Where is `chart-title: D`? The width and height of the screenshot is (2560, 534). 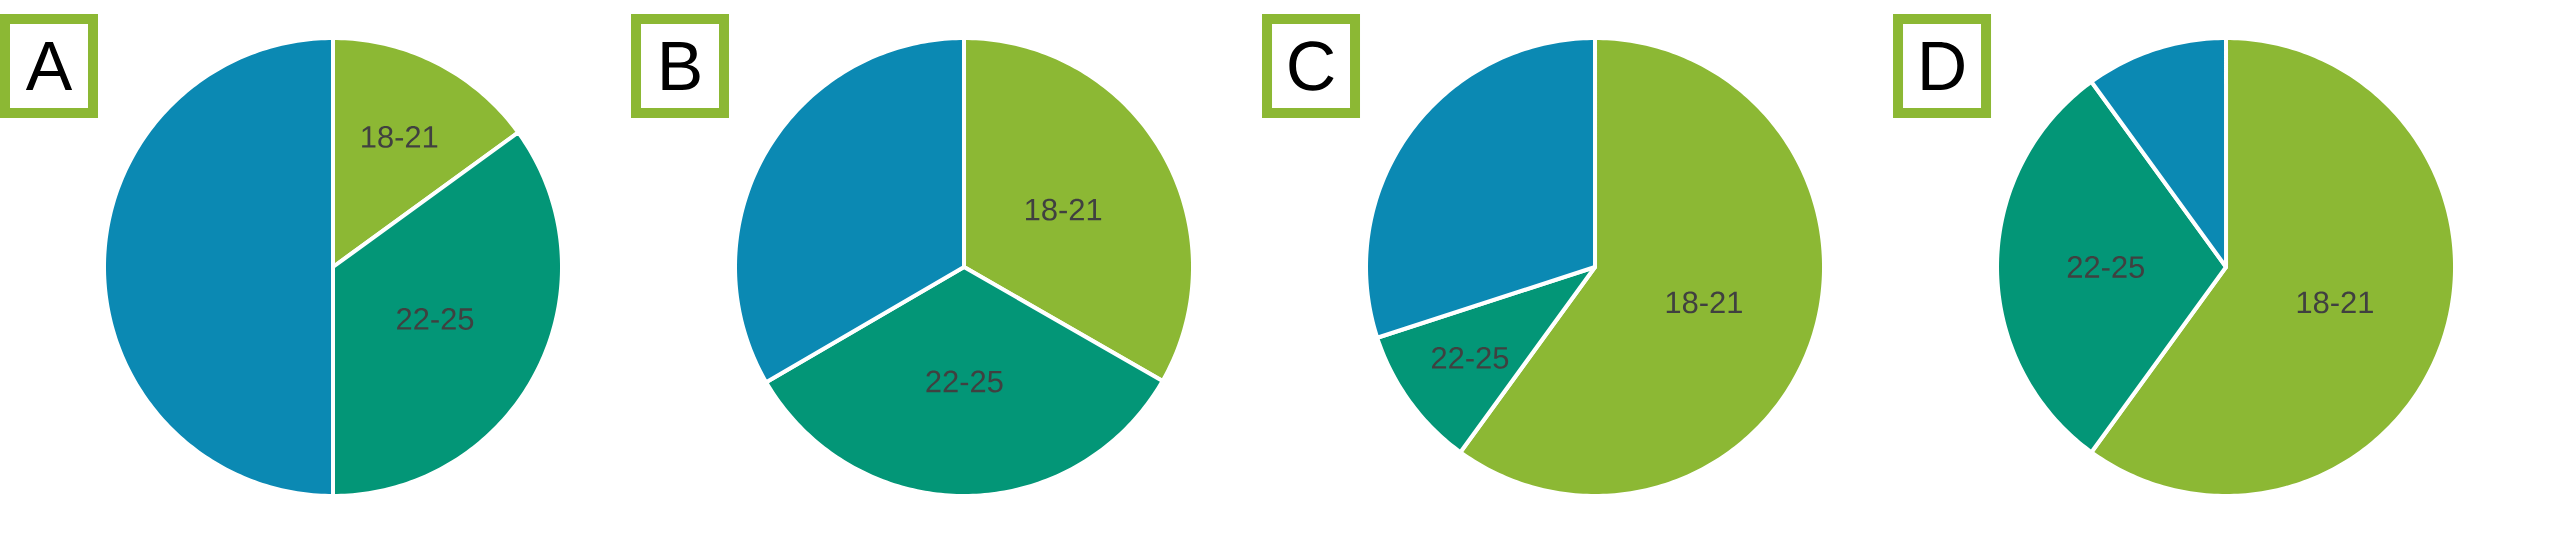 chart-title: D is located at coordinates (1943, 66).